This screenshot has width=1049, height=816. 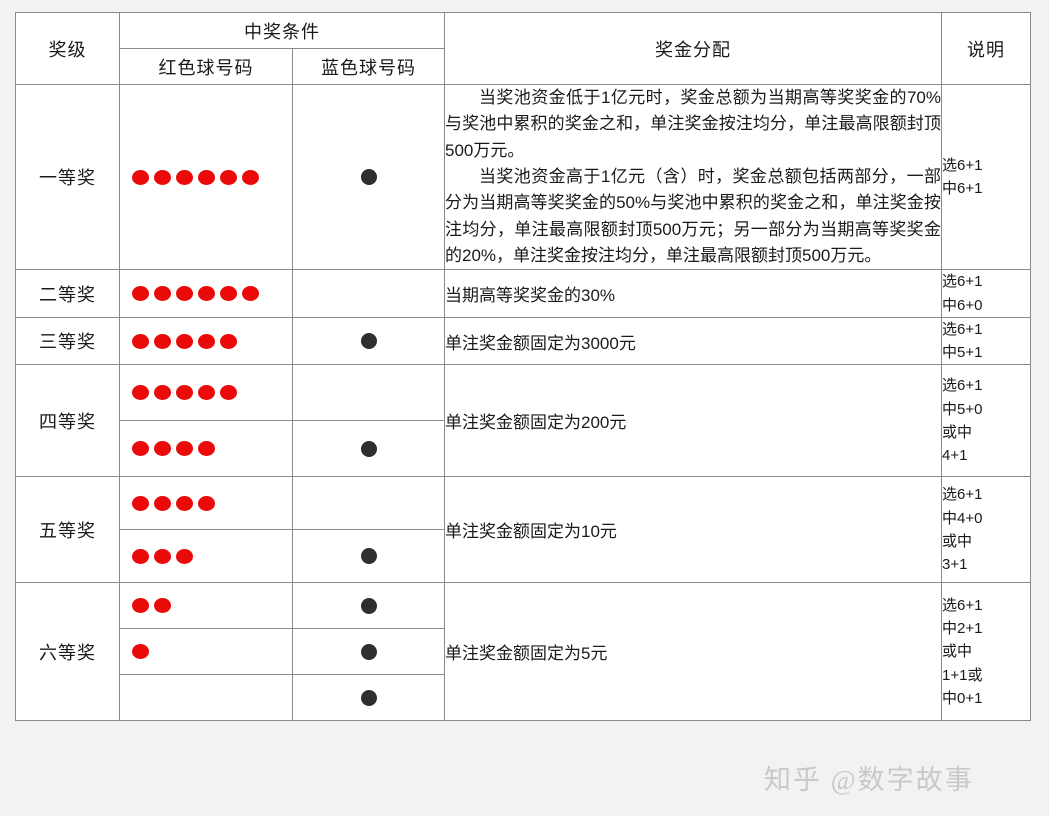 What do you see at coordinates (67, 341) in the screenshot?
I see `prize-level-cell: 三等奖` at bounding box center [67, 341].